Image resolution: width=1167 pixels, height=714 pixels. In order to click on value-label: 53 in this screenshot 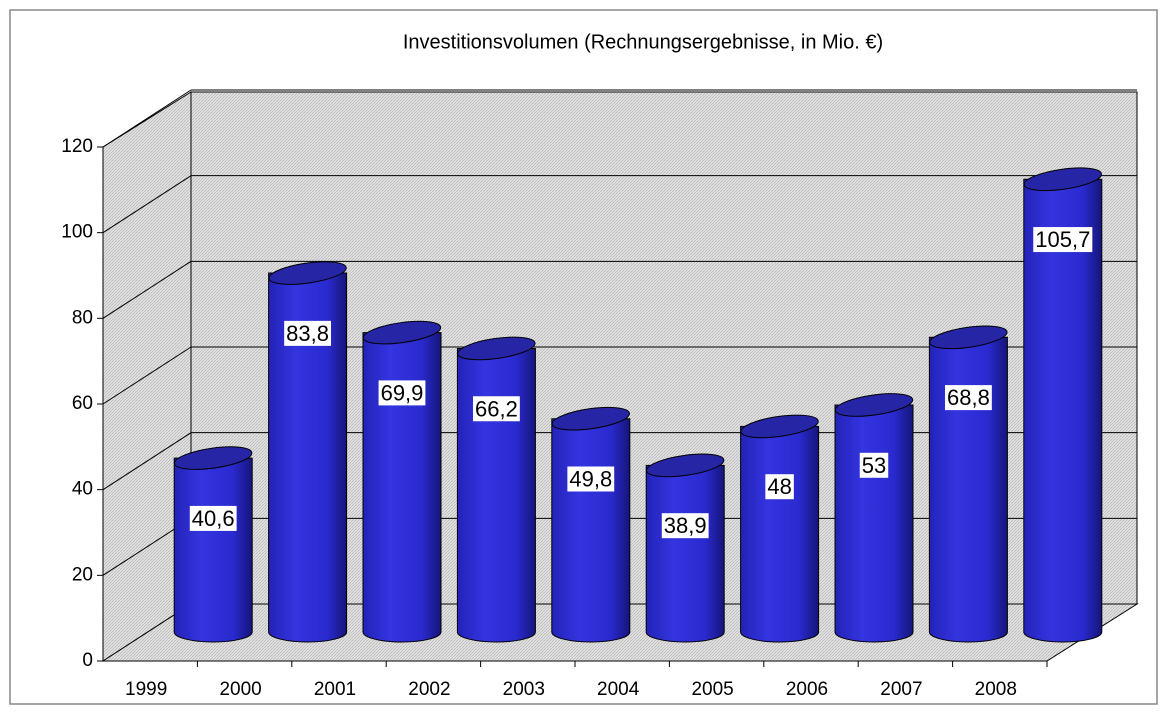, I will do `click(874, 465)`.